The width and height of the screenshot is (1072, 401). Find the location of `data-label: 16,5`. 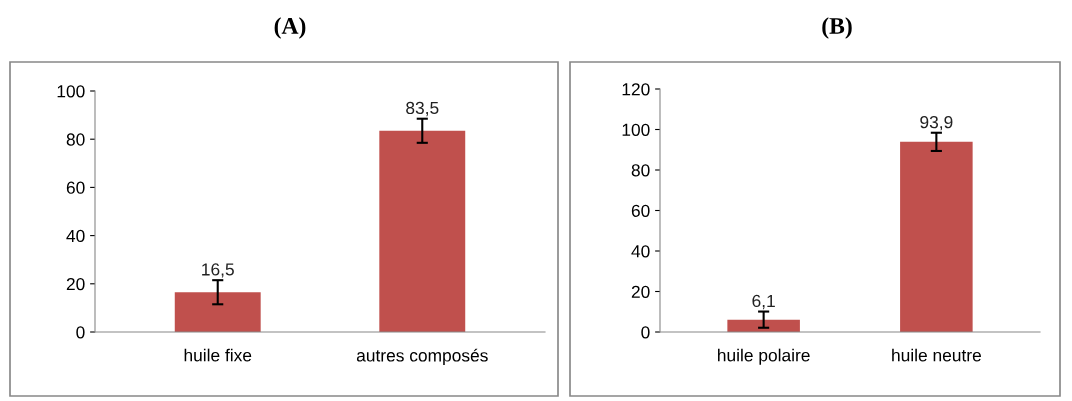

data-label: 16,5 is located at coordinates (218, 270).